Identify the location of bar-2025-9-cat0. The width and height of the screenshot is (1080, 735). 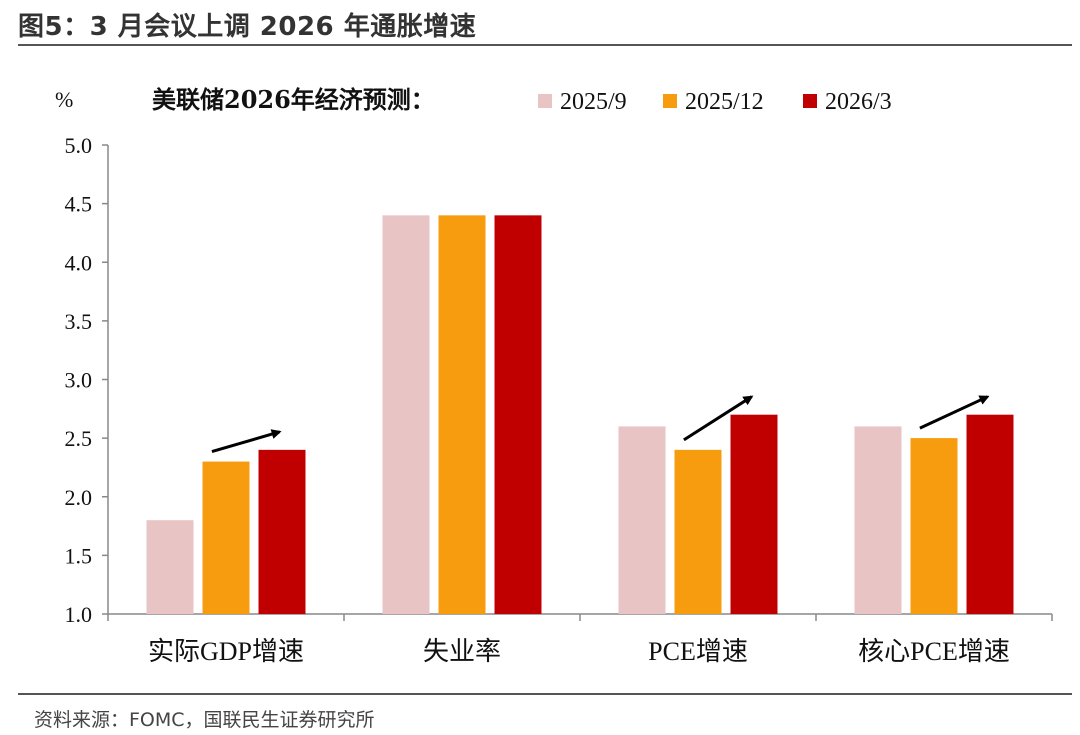
(170, 567).